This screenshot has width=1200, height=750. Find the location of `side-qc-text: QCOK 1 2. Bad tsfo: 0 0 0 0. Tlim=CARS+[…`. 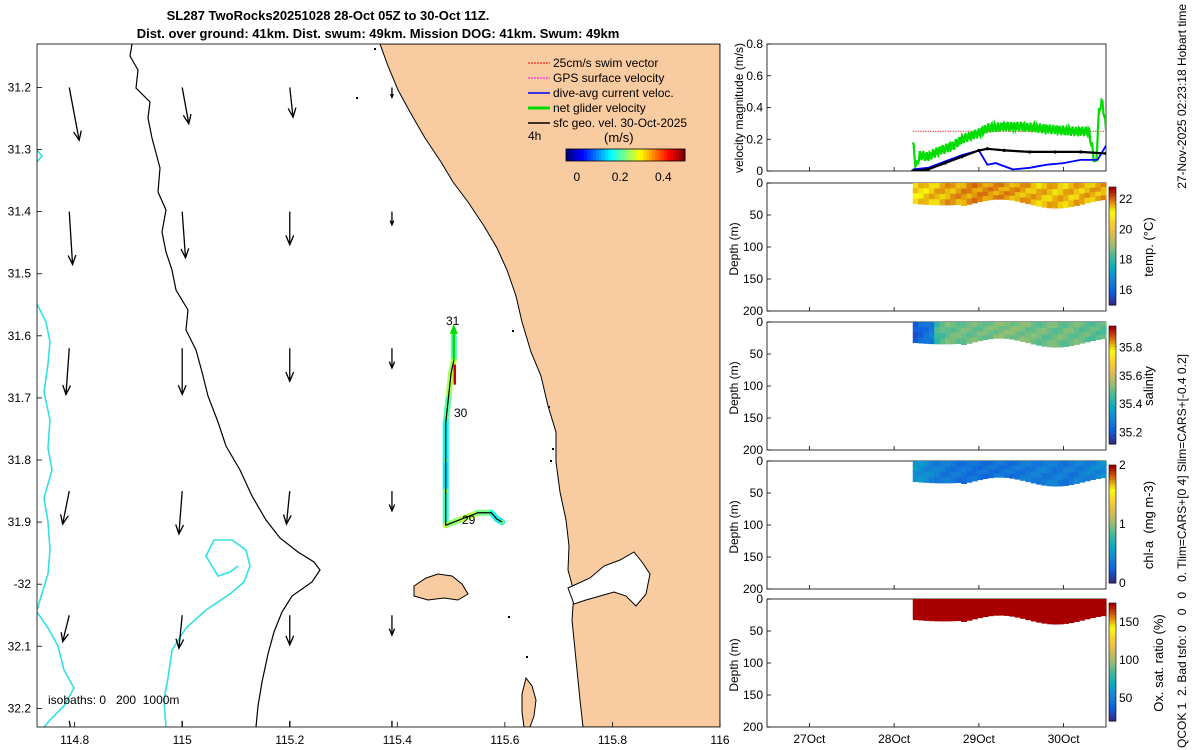

side-qc-text: QCOK 1 2. Bad tsfo: 0 0 0 0. Tlim=CARS+[… is located at coordinates (1182, 551).